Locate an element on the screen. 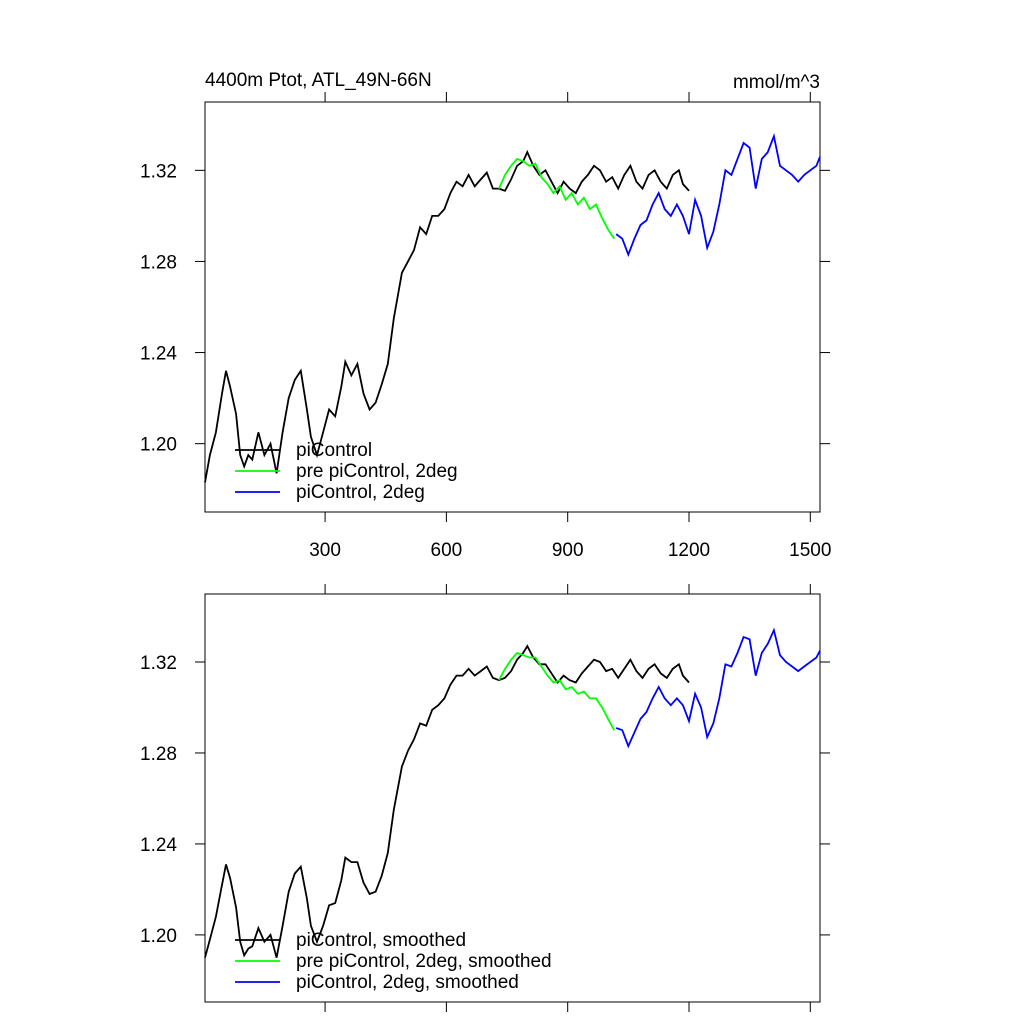  legend-label: piControl, smoothed is located at coordinates (381, 940).